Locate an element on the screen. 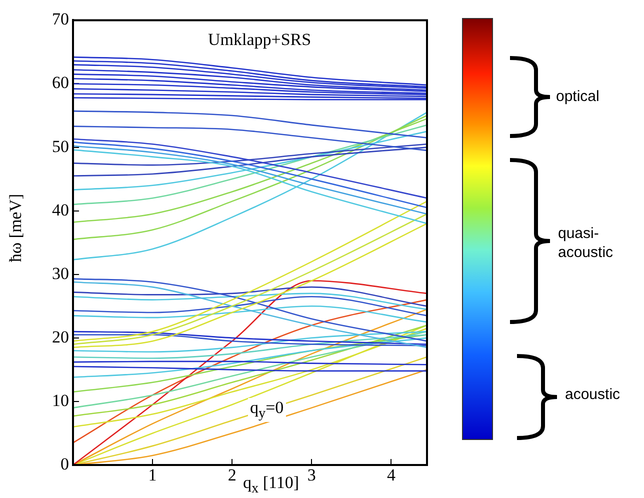  x-tick-label: 4 is located at coordinates (391, 475).